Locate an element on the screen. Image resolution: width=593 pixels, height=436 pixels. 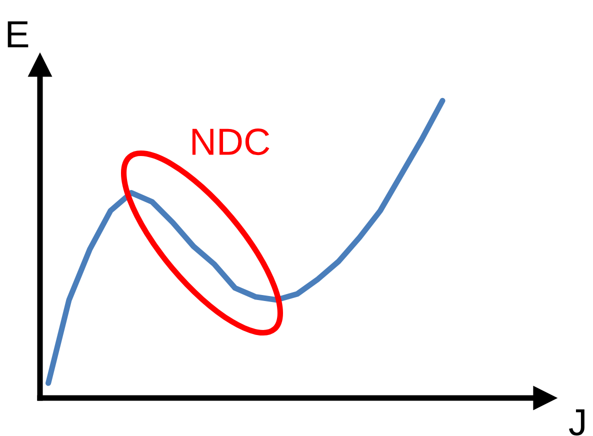
y-axis-title: E is located at coordinates (18, 34).